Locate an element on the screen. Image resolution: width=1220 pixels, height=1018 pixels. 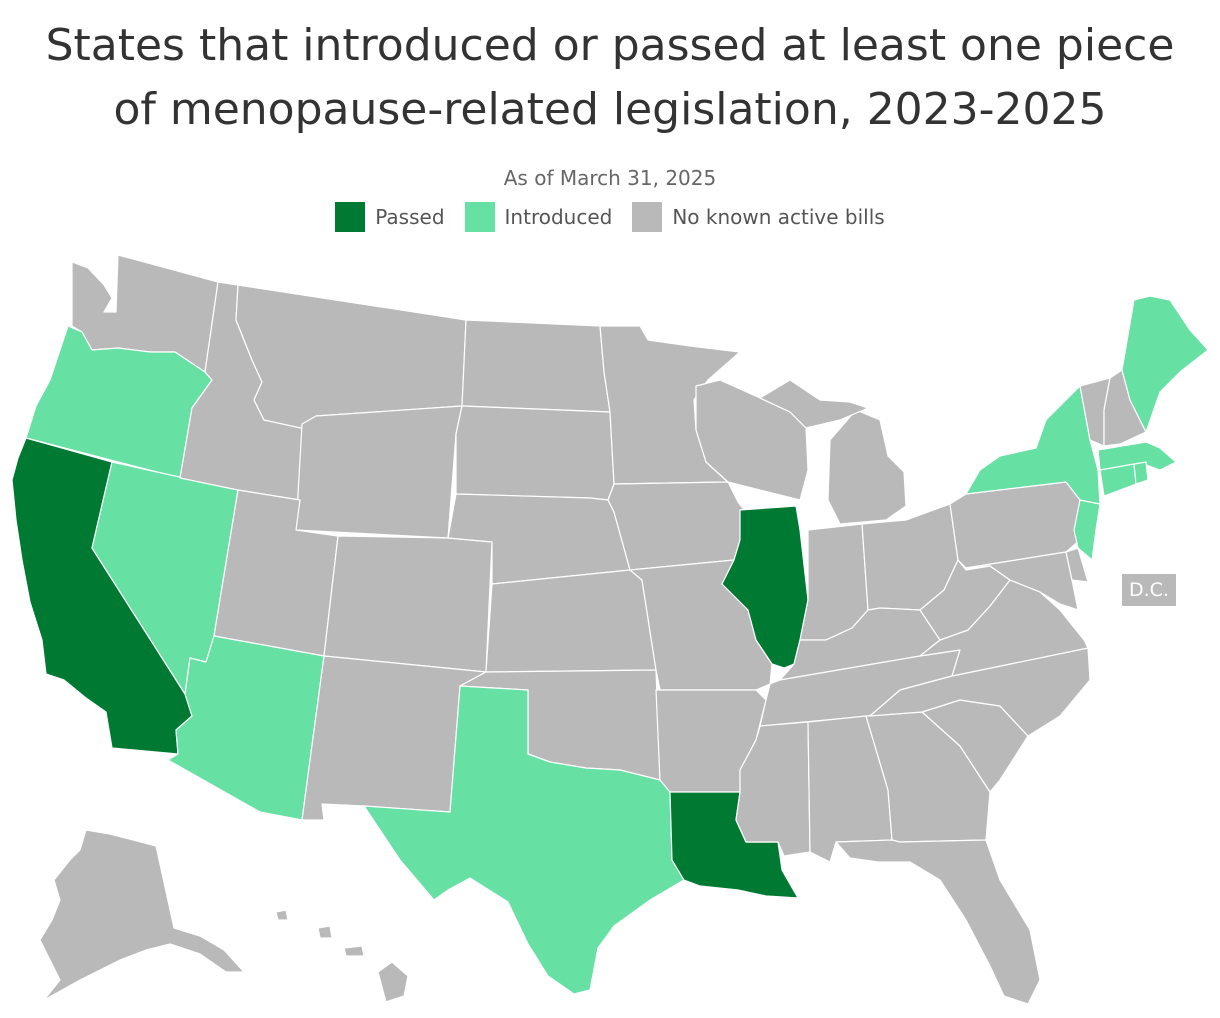
state-florida is located at coordinates (938, 922).